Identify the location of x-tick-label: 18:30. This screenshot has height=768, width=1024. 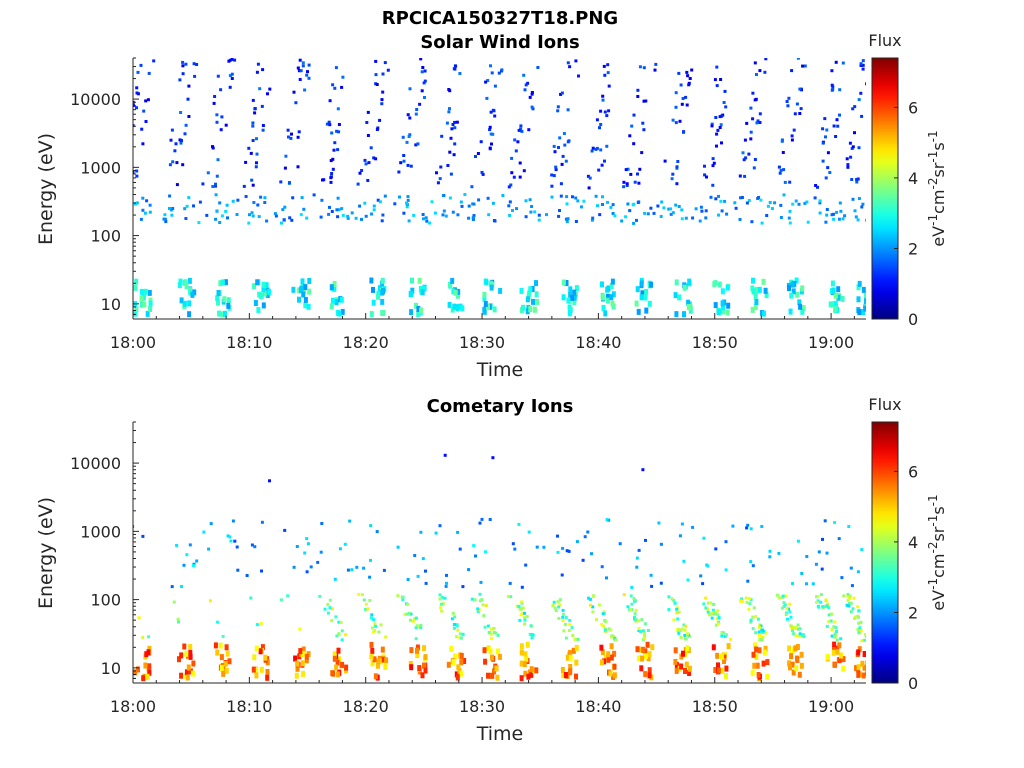
(482, 706).